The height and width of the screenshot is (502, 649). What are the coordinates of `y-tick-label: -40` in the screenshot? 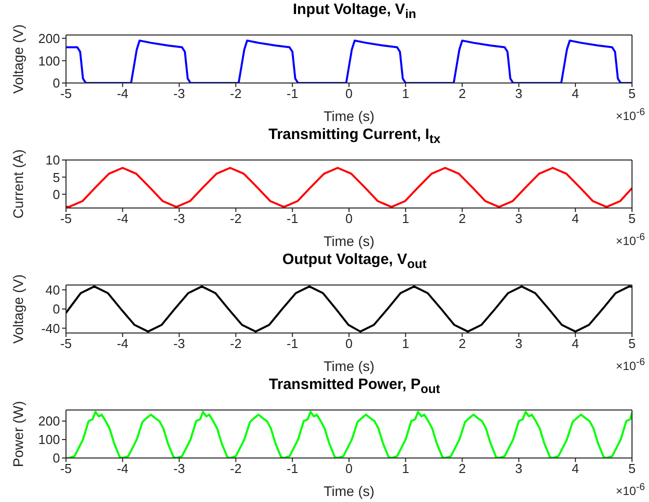 It's located at (50, 328).